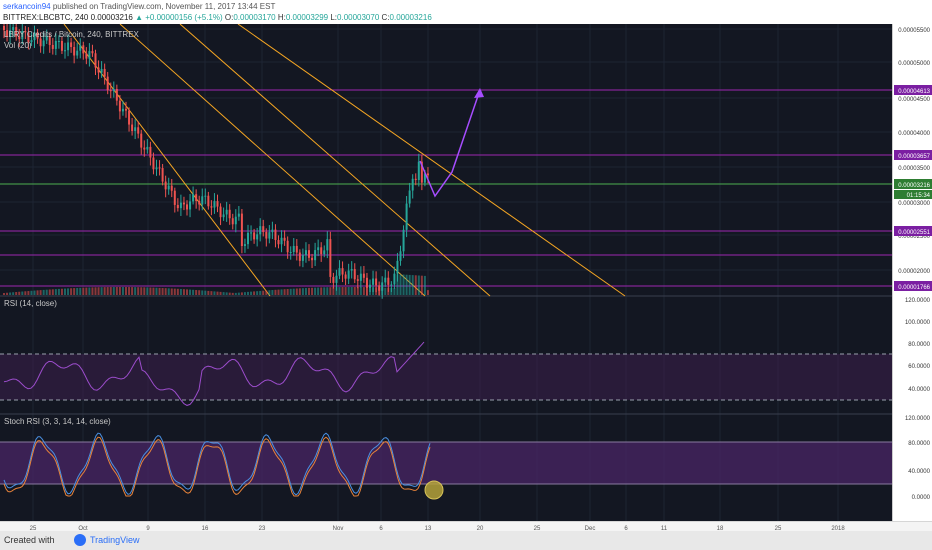 Image resolution: width=932 pixels, height=550 pixels. I want to click on author-link: serkancoin94, so click(27, 6).